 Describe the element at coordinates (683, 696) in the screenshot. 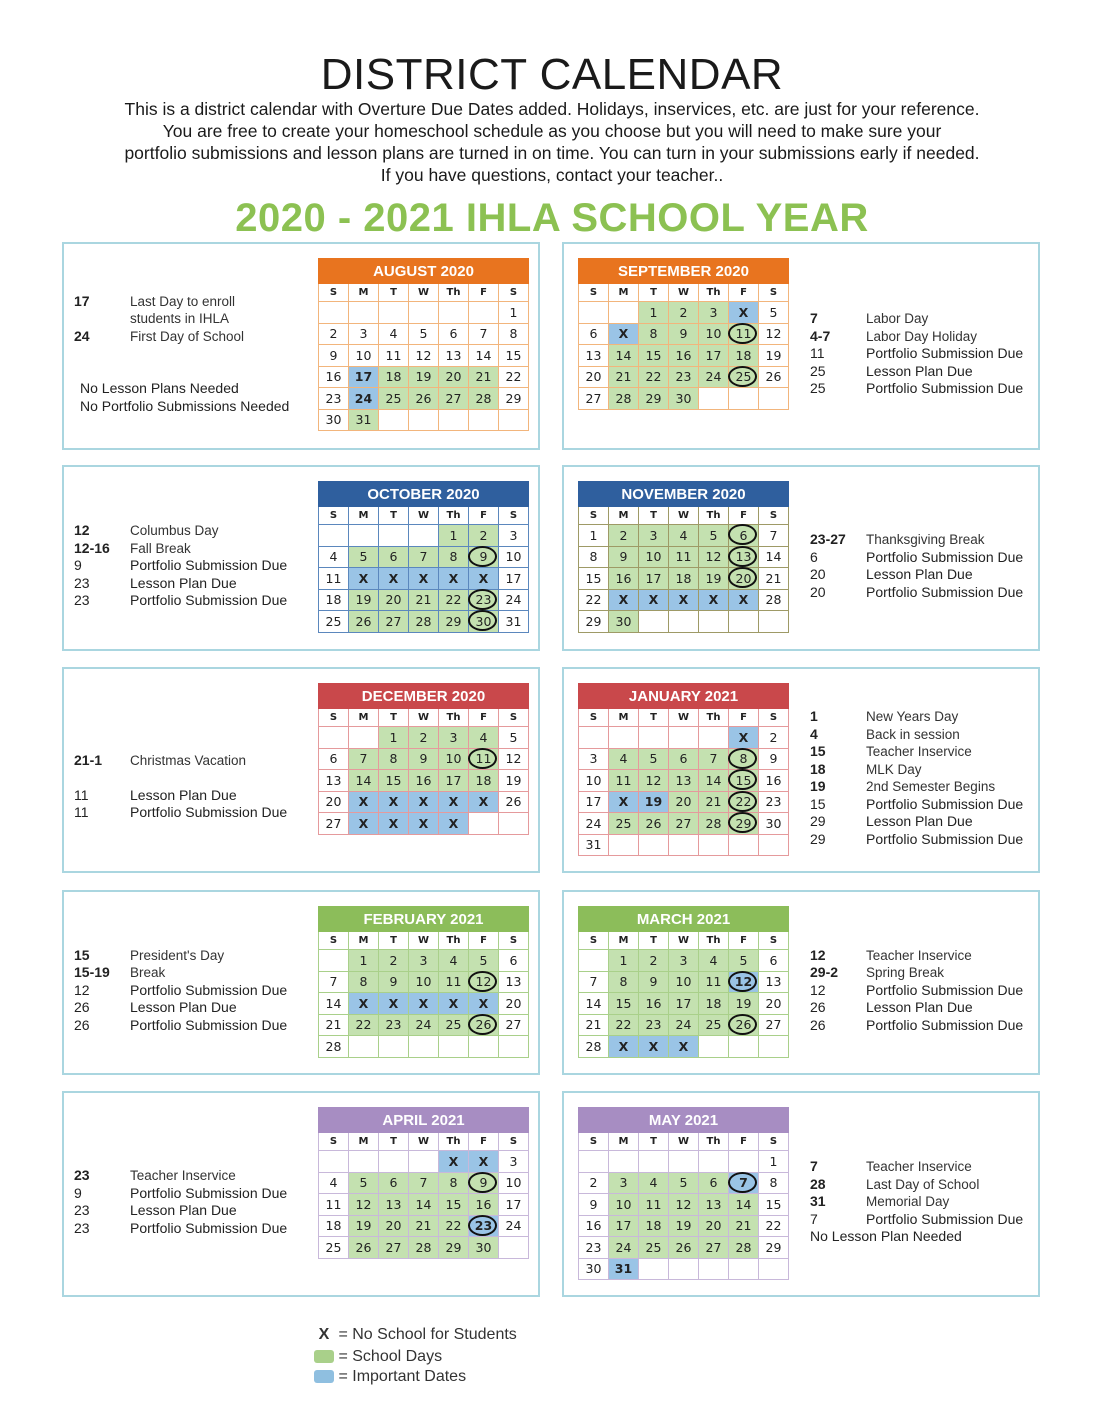

I see `month-title: JANUARY 2021` at that location.